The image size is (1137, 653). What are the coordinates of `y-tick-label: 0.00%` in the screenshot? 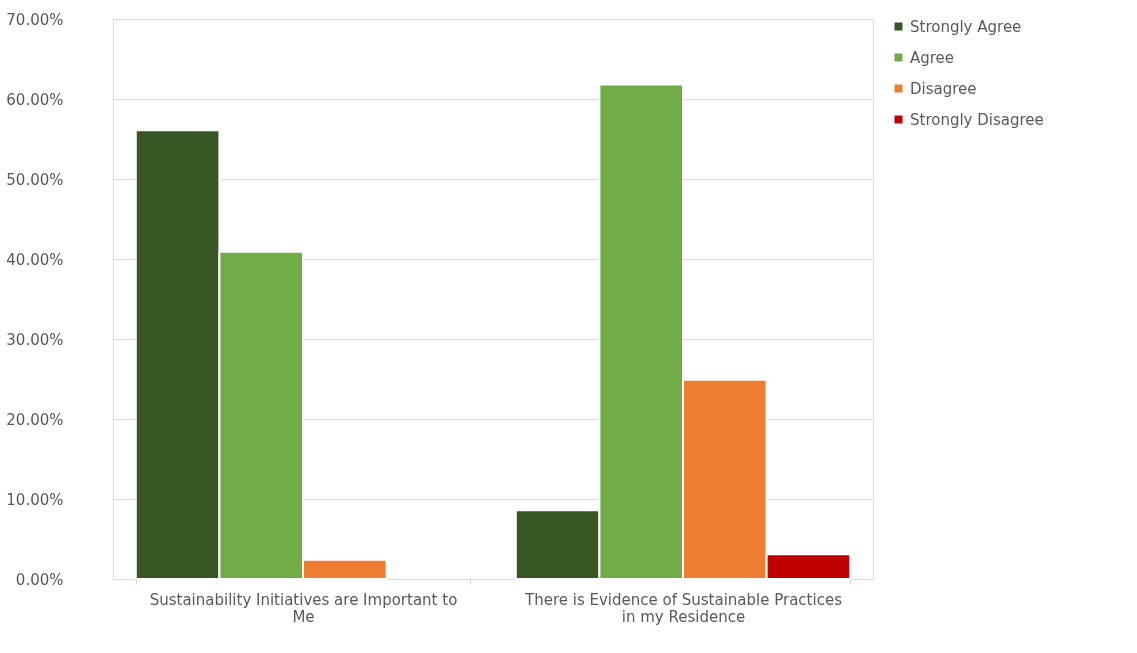 It's located at (39, 579).